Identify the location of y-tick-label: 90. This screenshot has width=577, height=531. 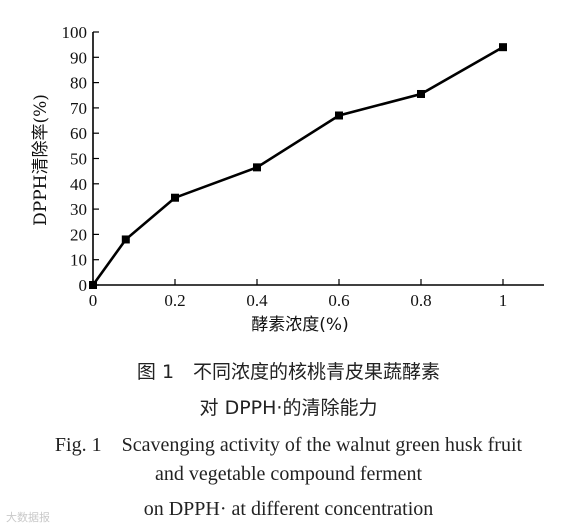
(78, 57).